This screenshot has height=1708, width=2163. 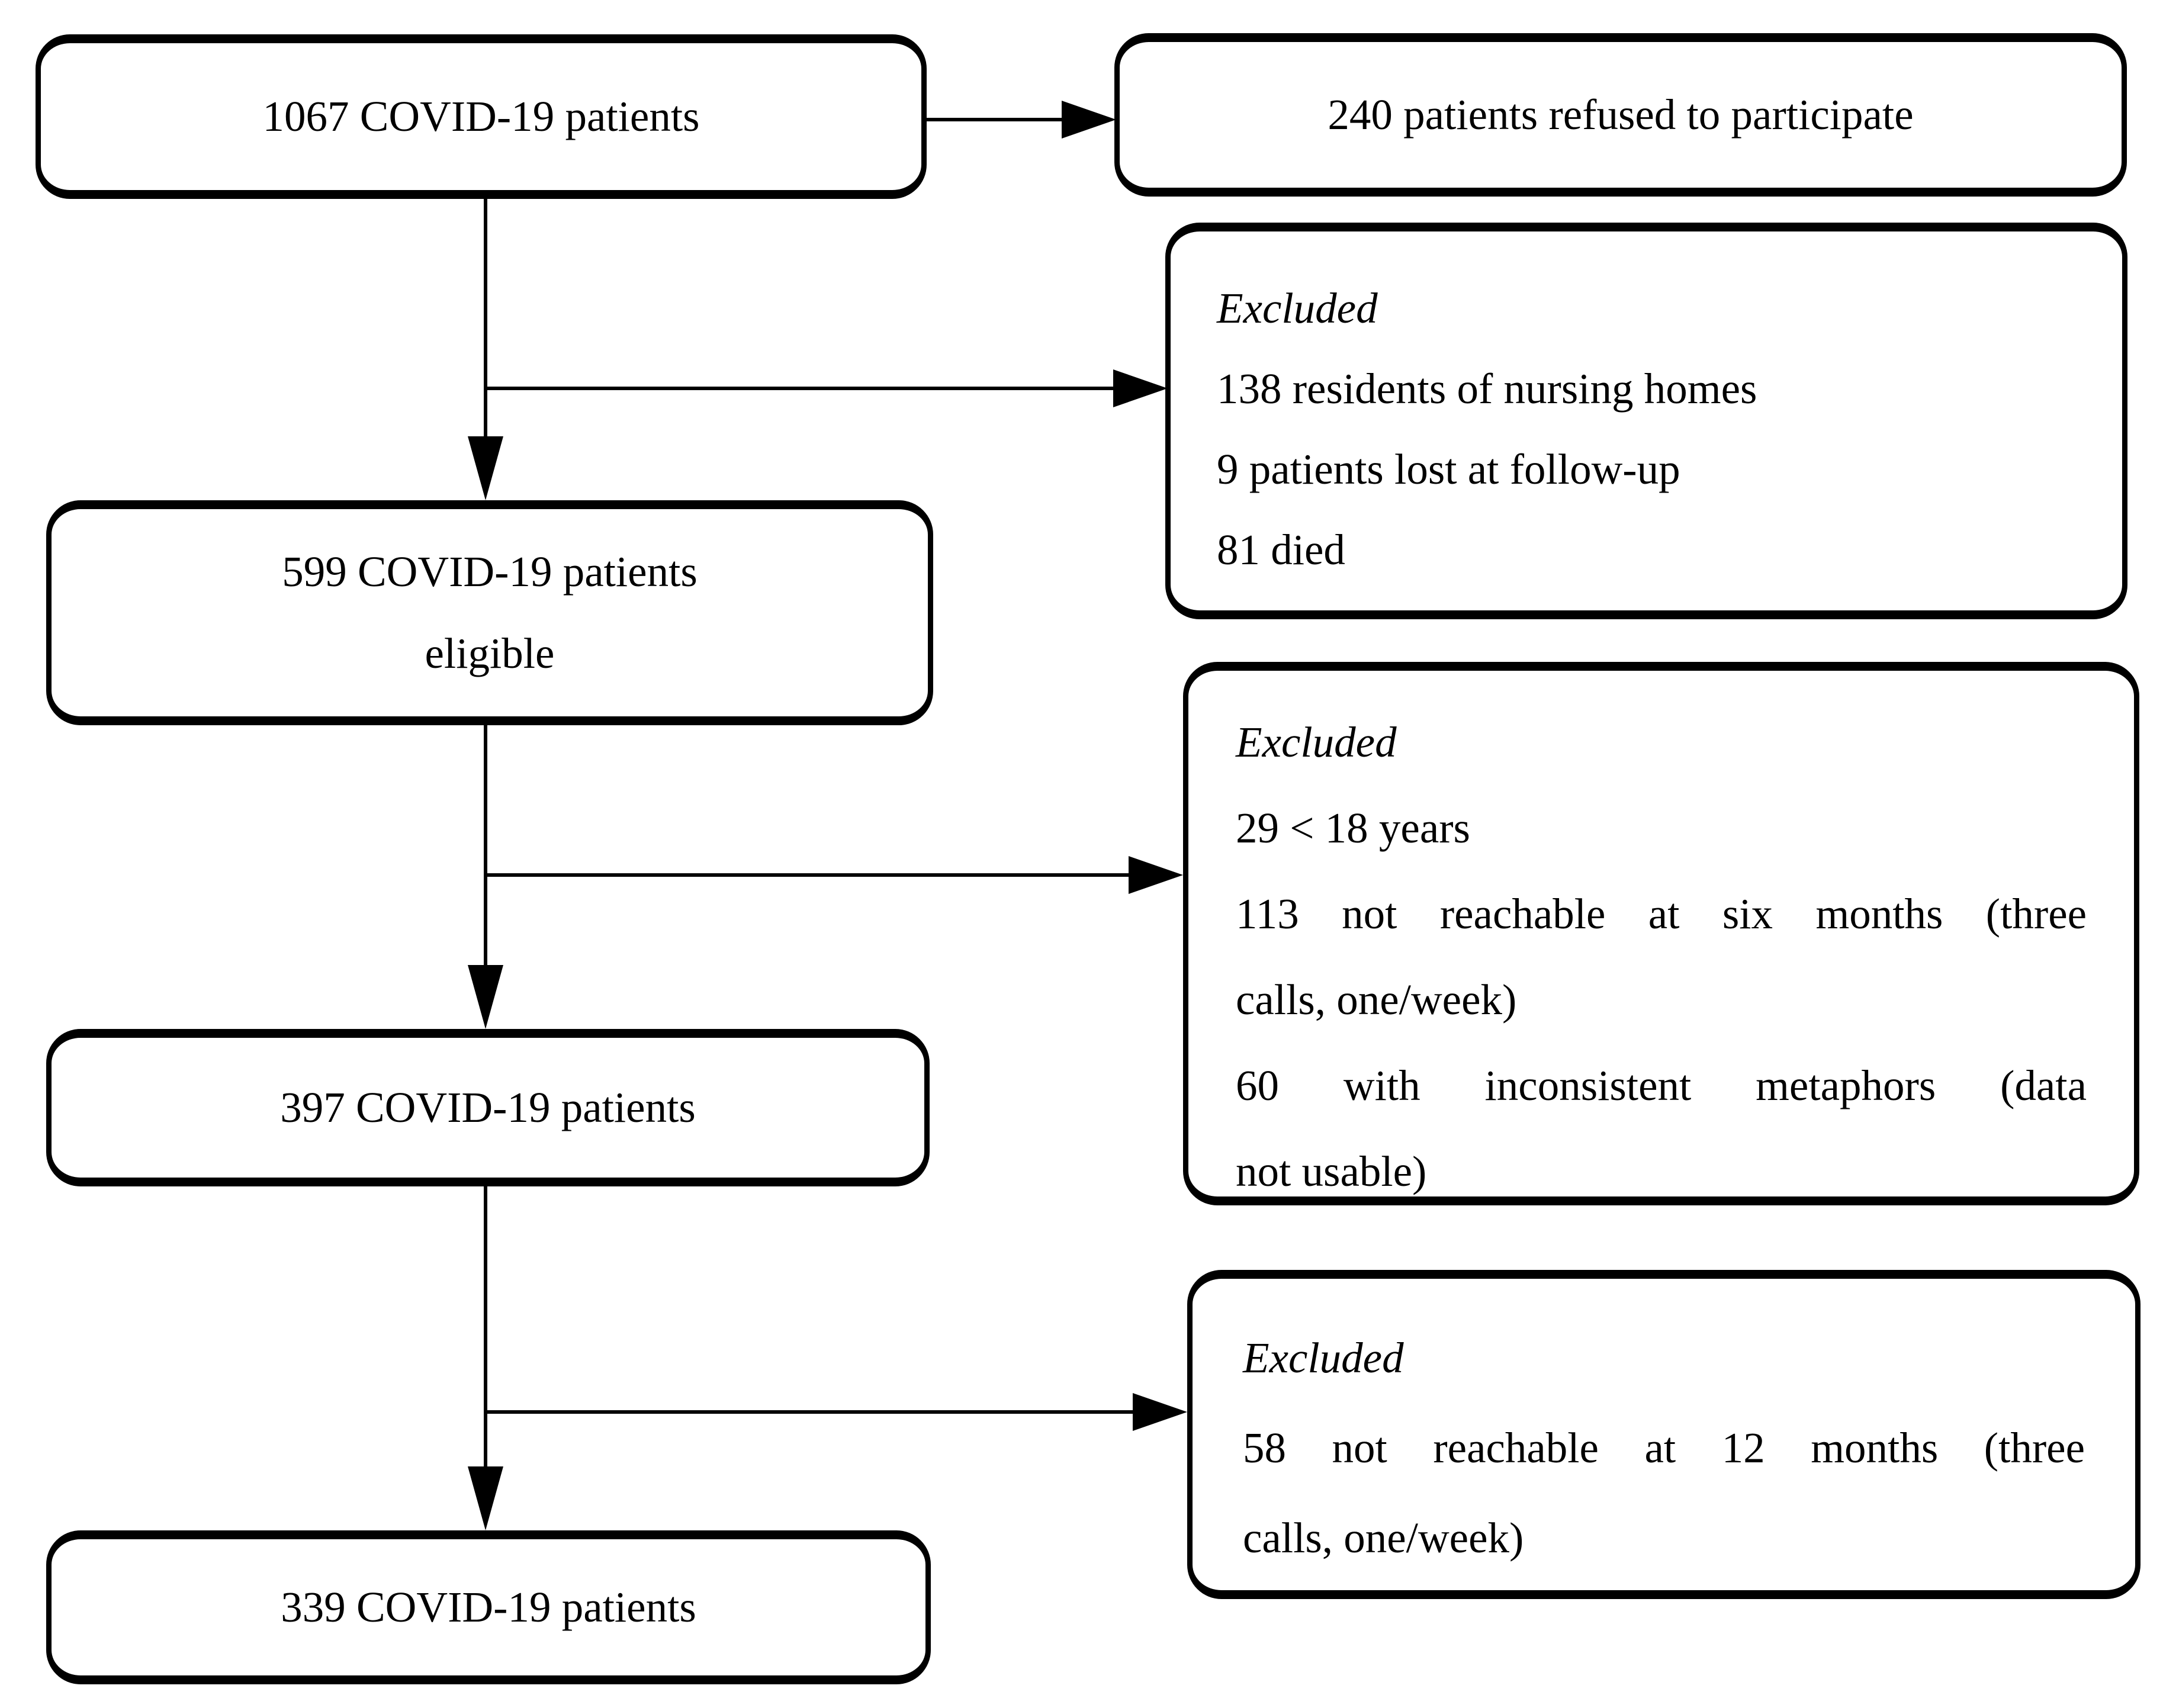 What do you see at coordinates (486, 320) in the screenshot?
I see `connector-l1-l2-line` at bounding box center [486, 320].